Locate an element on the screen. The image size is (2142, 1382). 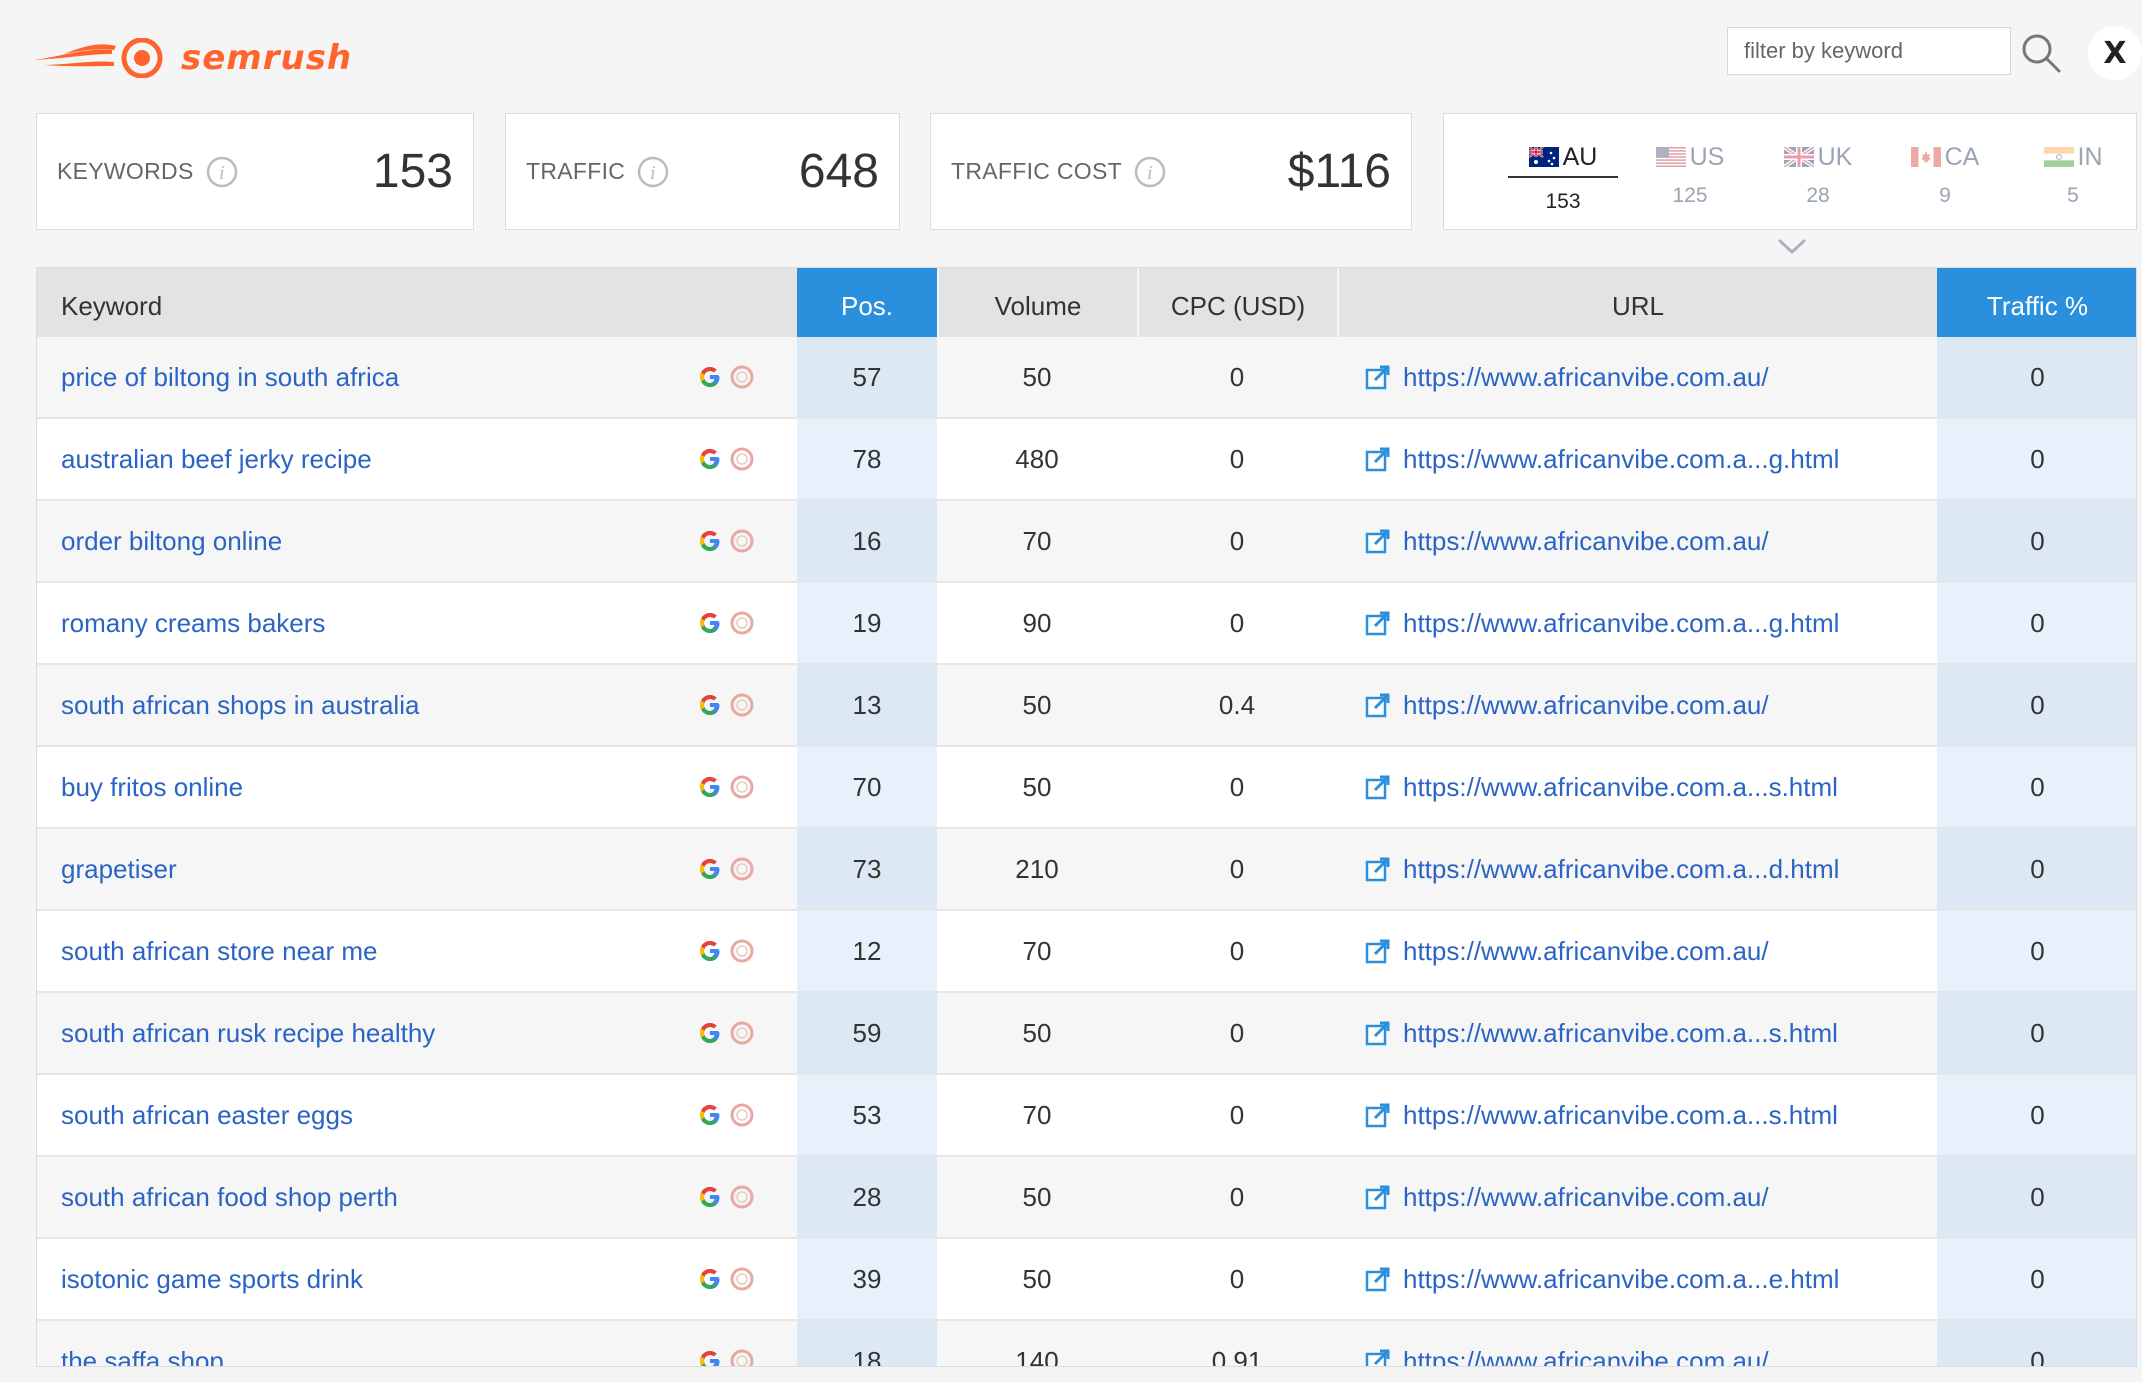
keyword-link: south african easter eggs is located at coordinates (207, 1114).